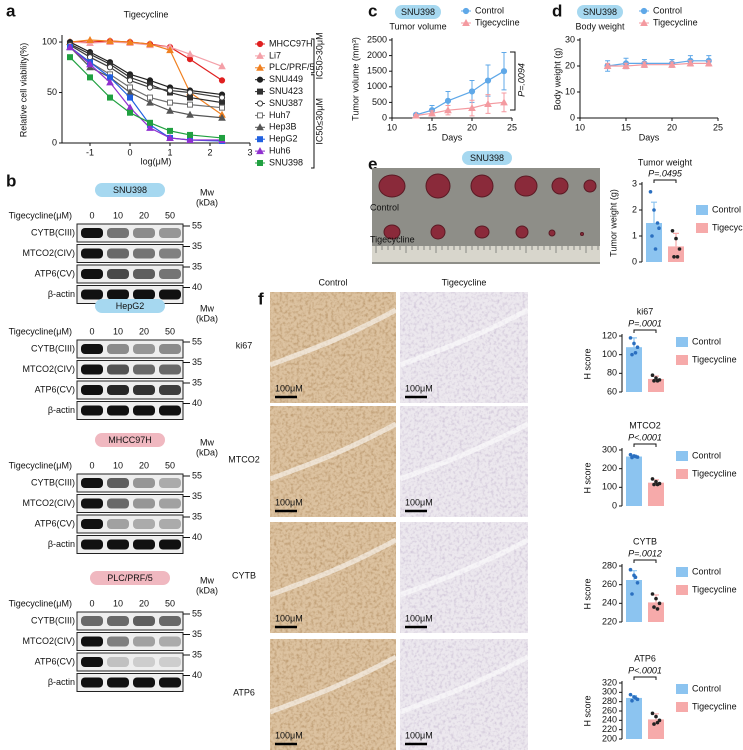  I want to click on chart-title: MTCO2, so click(645, 425).